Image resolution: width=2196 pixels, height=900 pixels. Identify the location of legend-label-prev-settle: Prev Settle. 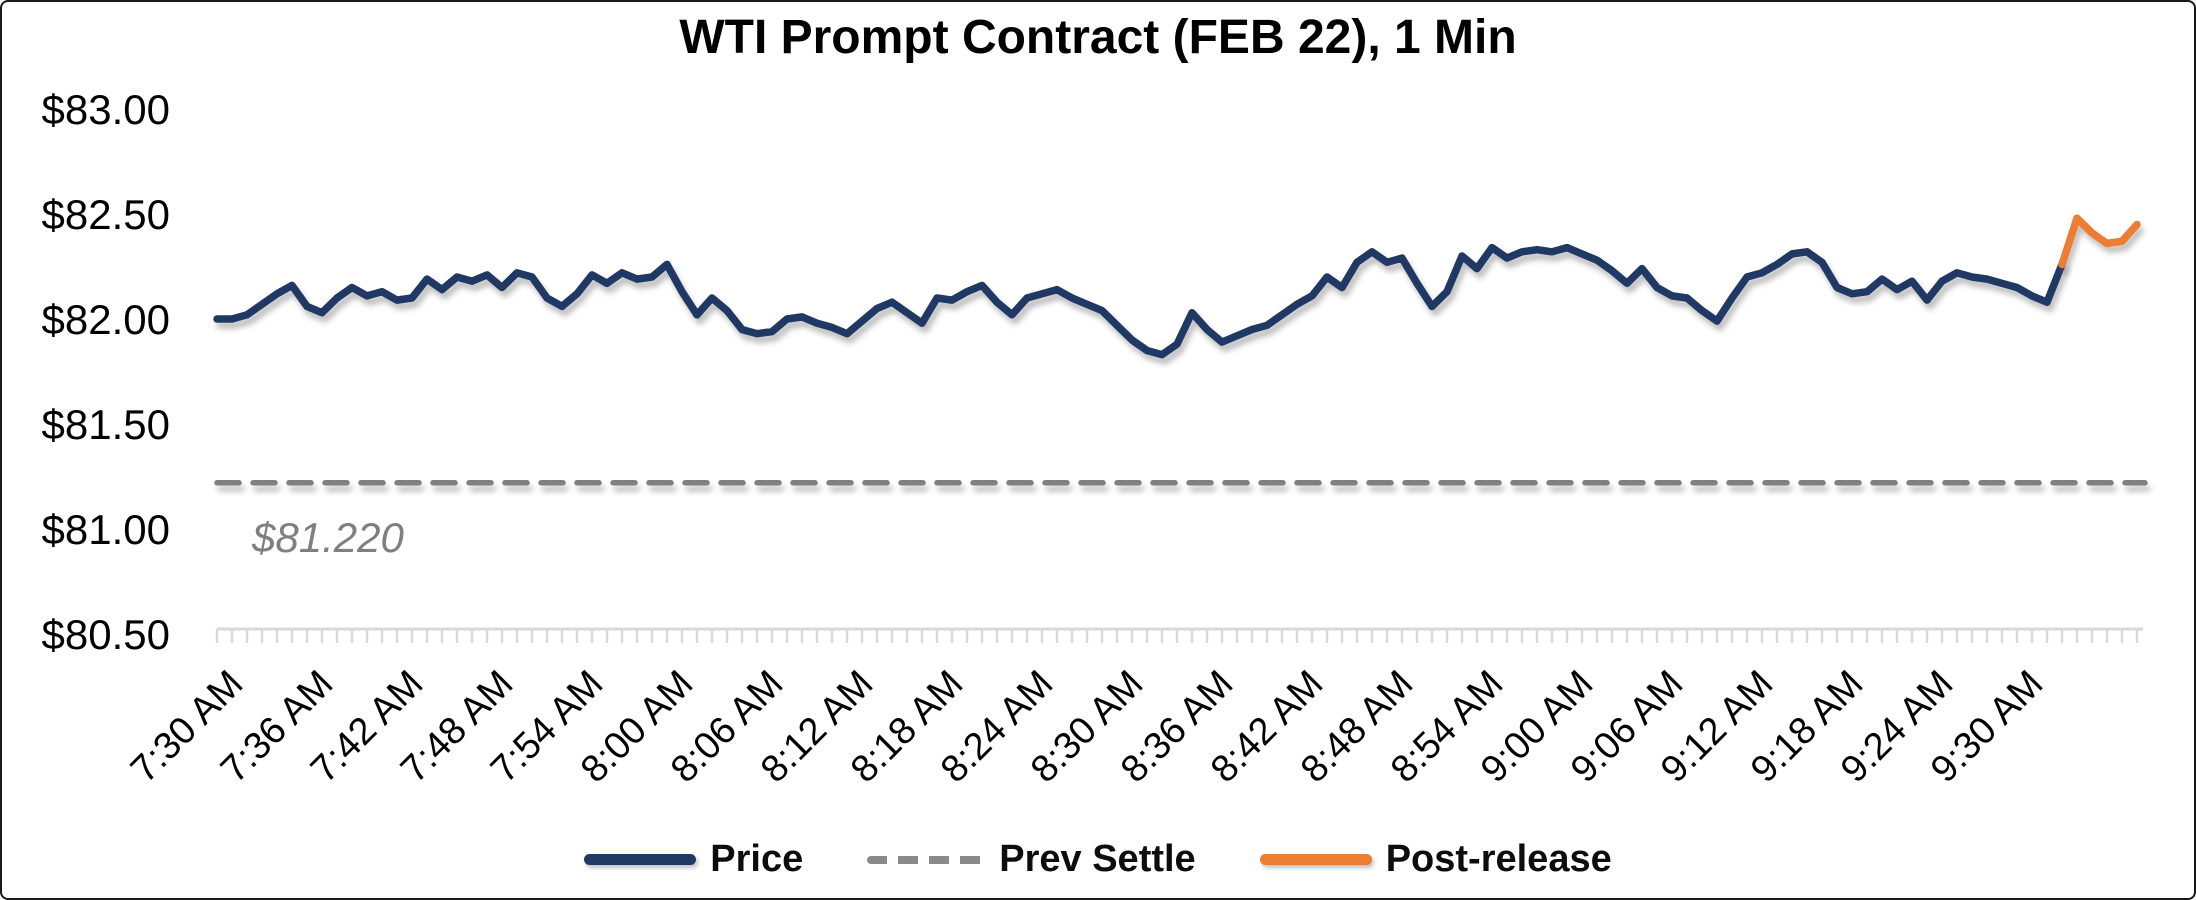
(1097, 859).